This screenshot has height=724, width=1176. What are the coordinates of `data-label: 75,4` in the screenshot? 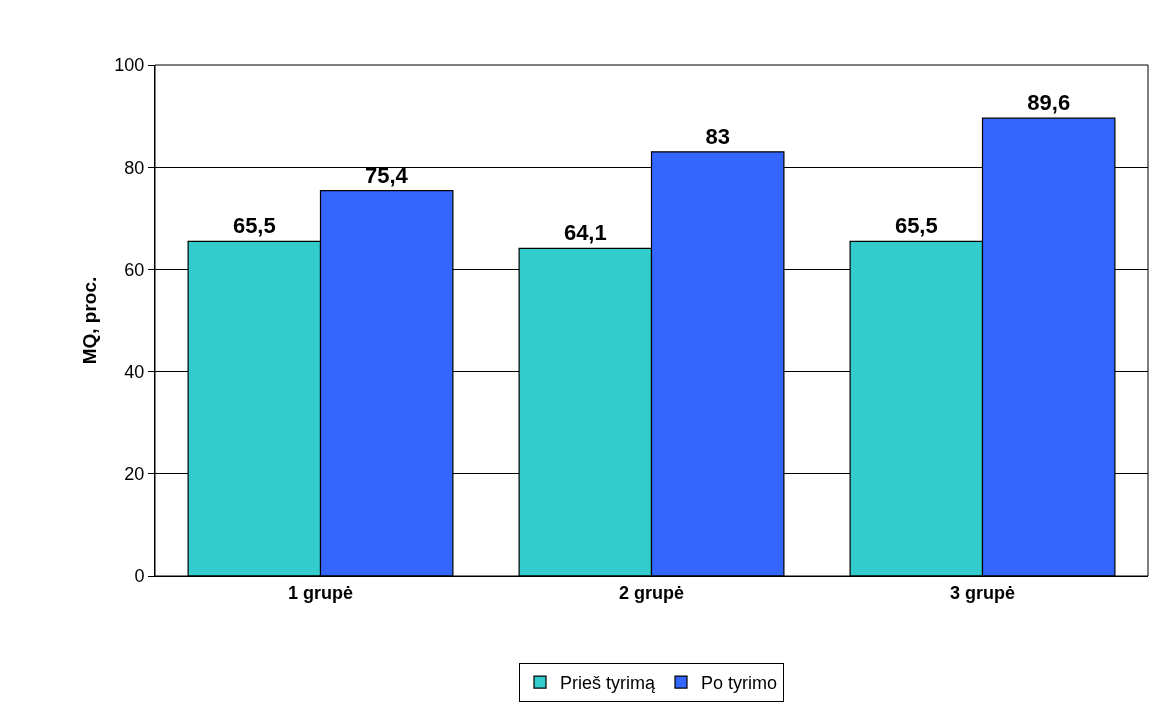 It's located at (386, 175).